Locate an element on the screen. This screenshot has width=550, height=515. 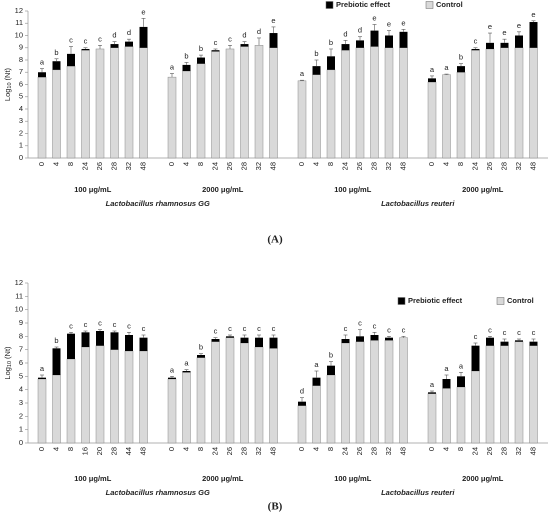
x-tick-label: 8 is located at coordinates (460, 164).